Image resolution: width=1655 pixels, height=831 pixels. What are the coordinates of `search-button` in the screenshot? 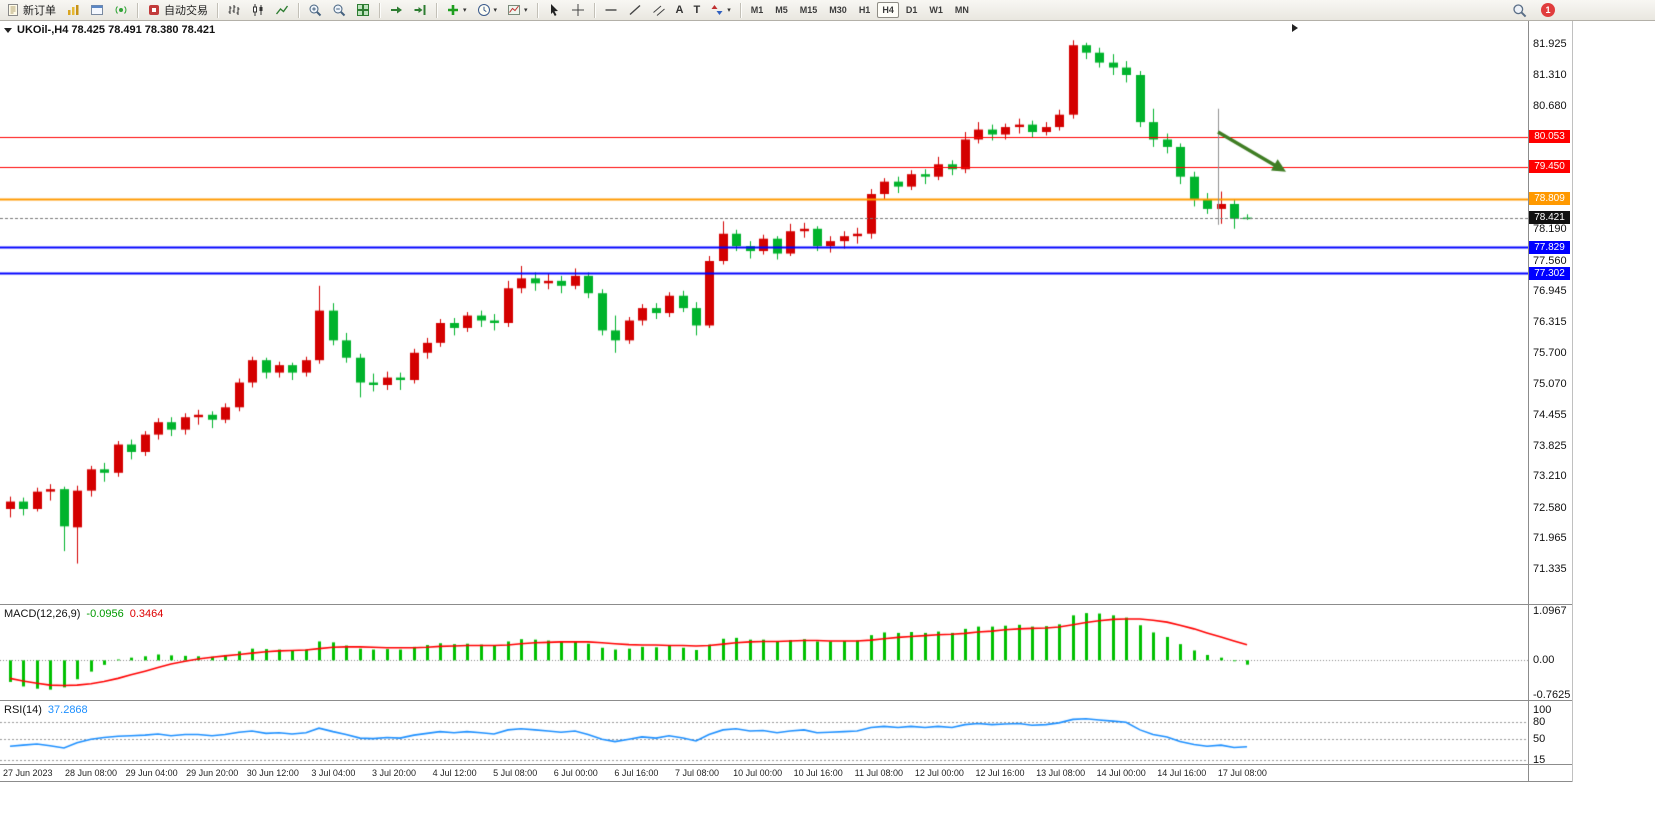 It's located at (1519, 10).